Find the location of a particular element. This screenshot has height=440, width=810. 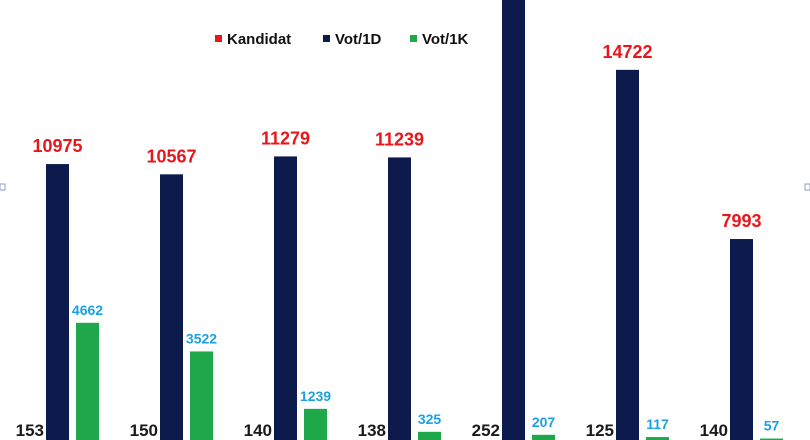

label-vot1k-5: 207 is located at coordinates (544, 422).